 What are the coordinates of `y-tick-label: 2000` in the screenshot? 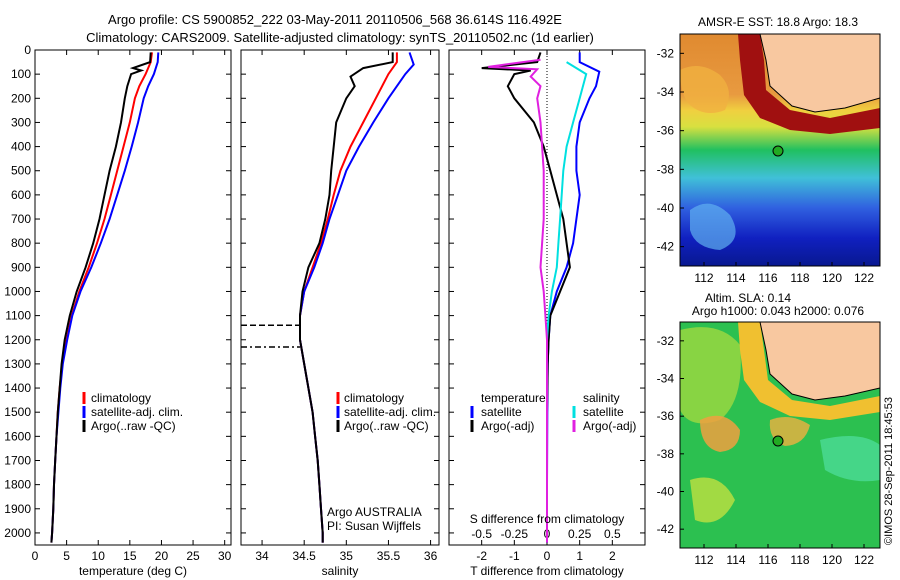 It's located at (17, 533).